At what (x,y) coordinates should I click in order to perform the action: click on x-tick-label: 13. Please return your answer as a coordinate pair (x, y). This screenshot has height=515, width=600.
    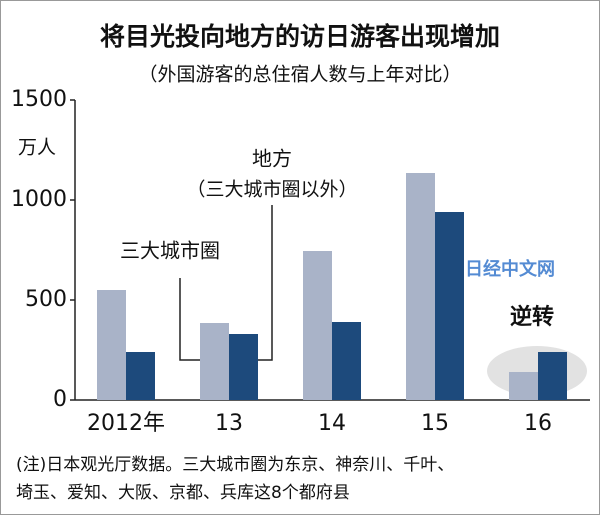
    Looking at the image, I should click on (229, 423).